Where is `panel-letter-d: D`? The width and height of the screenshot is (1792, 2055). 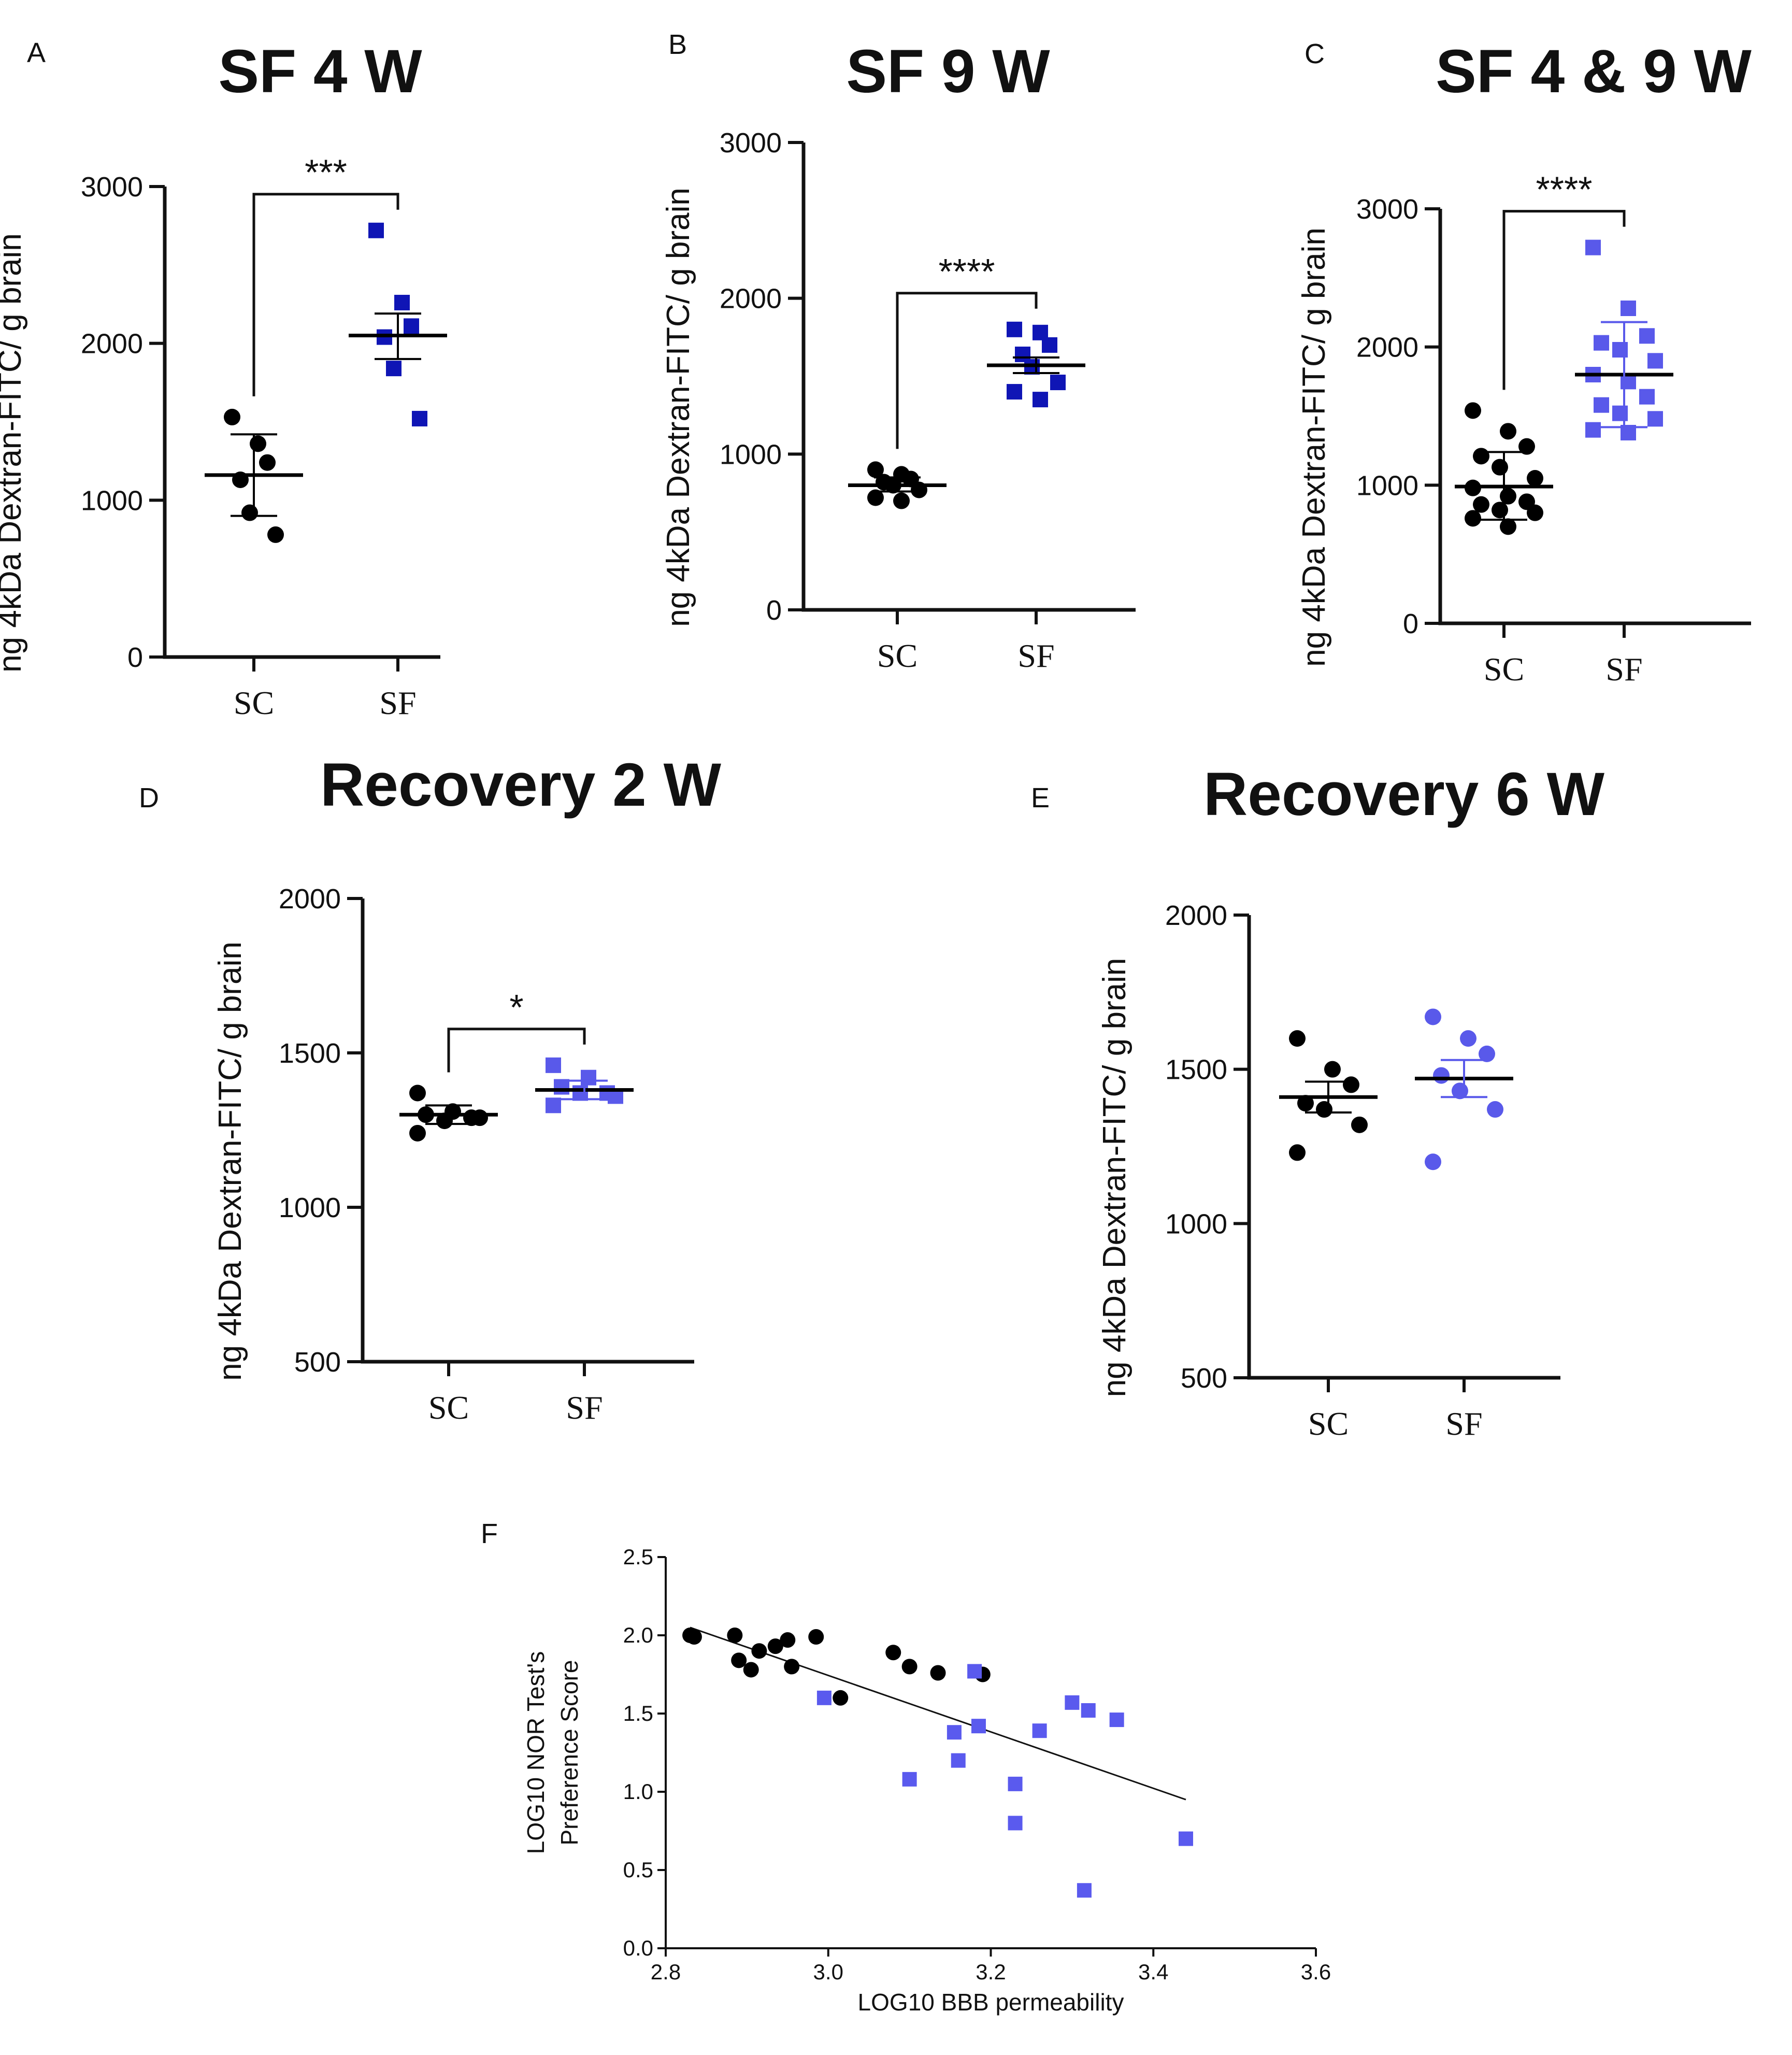
panel-letter-d: D is located at coordinates (149, 798).